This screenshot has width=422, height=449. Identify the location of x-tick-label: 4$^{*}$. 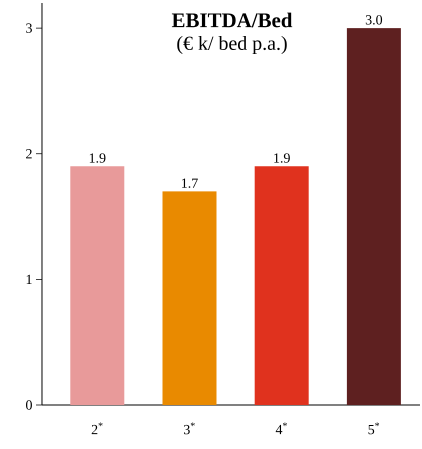
(281, 428).